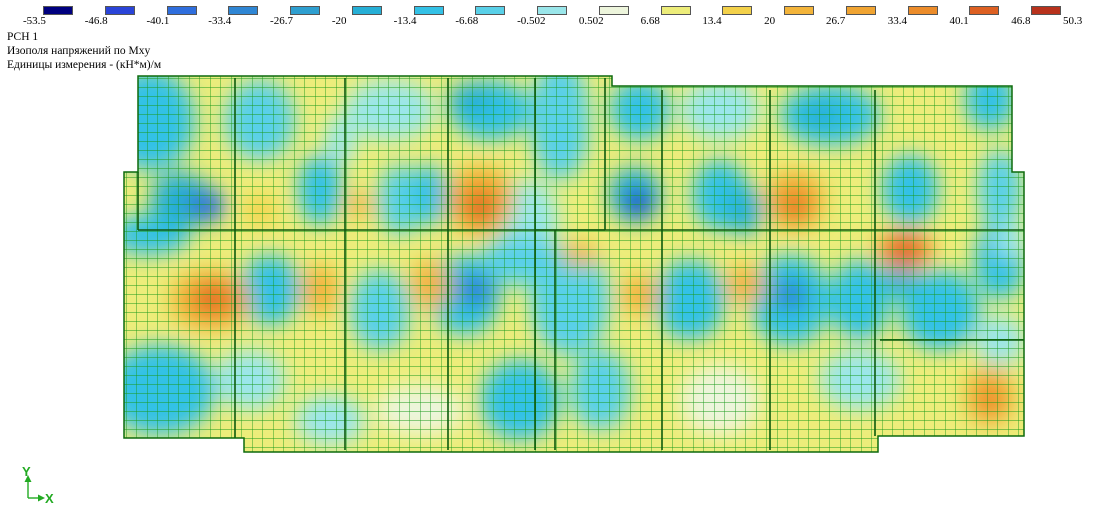 The width and height of the screenshot is (1097, 507). What do you see at coordinates (467, 21) in the screenshot?
I see `legend-value-label: -6.68` at bounding box center [467, 21].